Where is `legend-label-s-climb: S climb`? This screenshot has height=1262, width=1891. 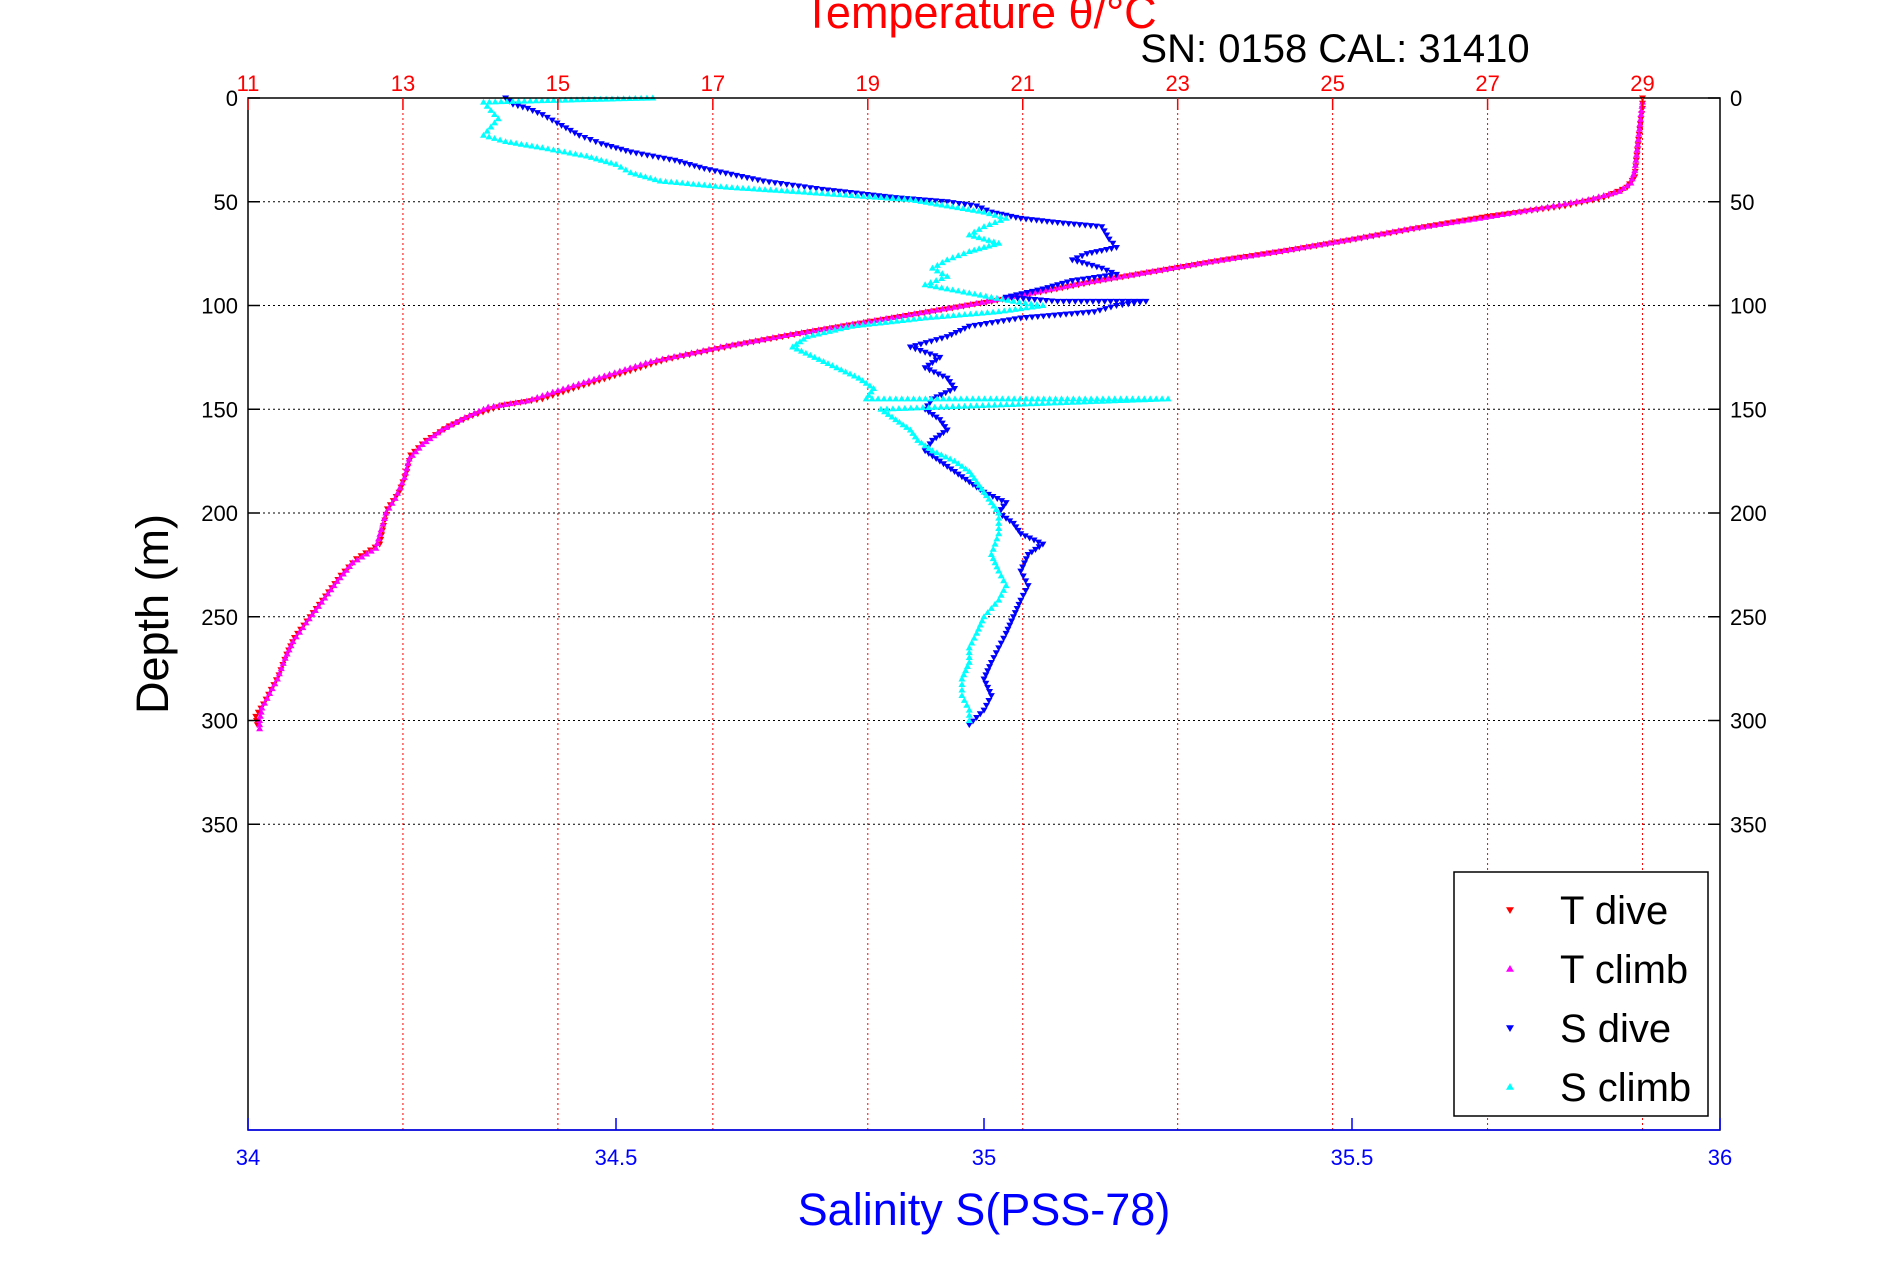
legend-label-s-climb: S climb is located at coordinates (1625, 1088).